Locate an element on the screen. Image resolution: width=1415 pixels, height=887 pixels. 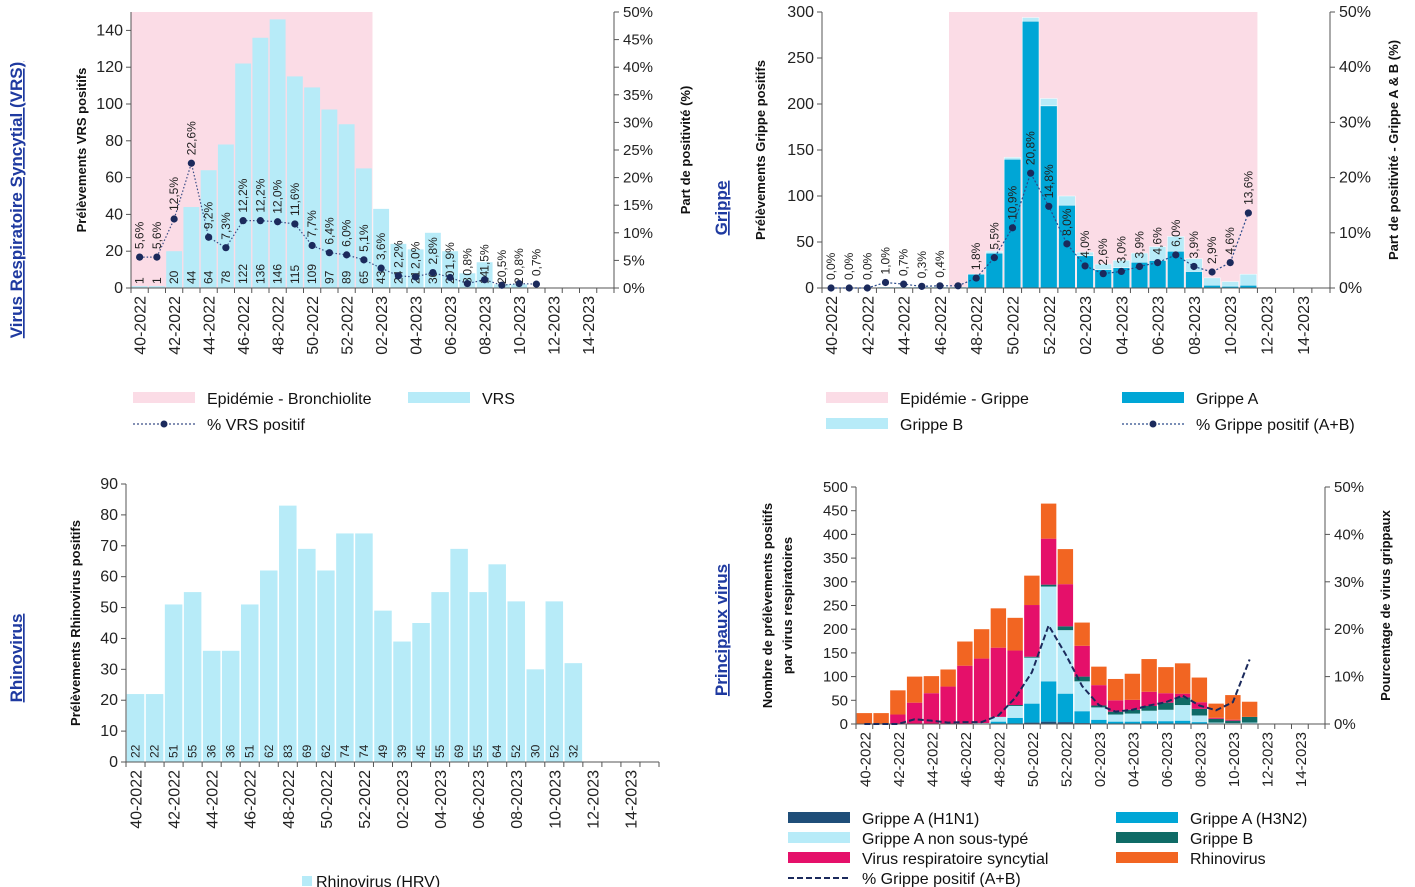
bar-value-label: 122 is located at coordinates (243, 274).